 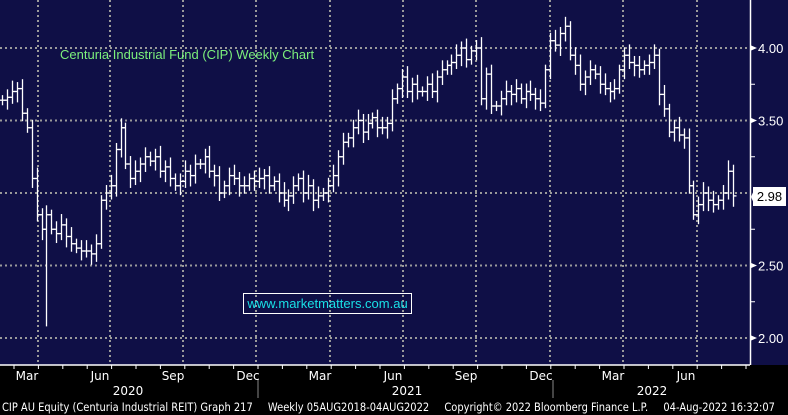 I want to click on watermark-link: www.marketmatters.com.au, so click(x=327, y=303).